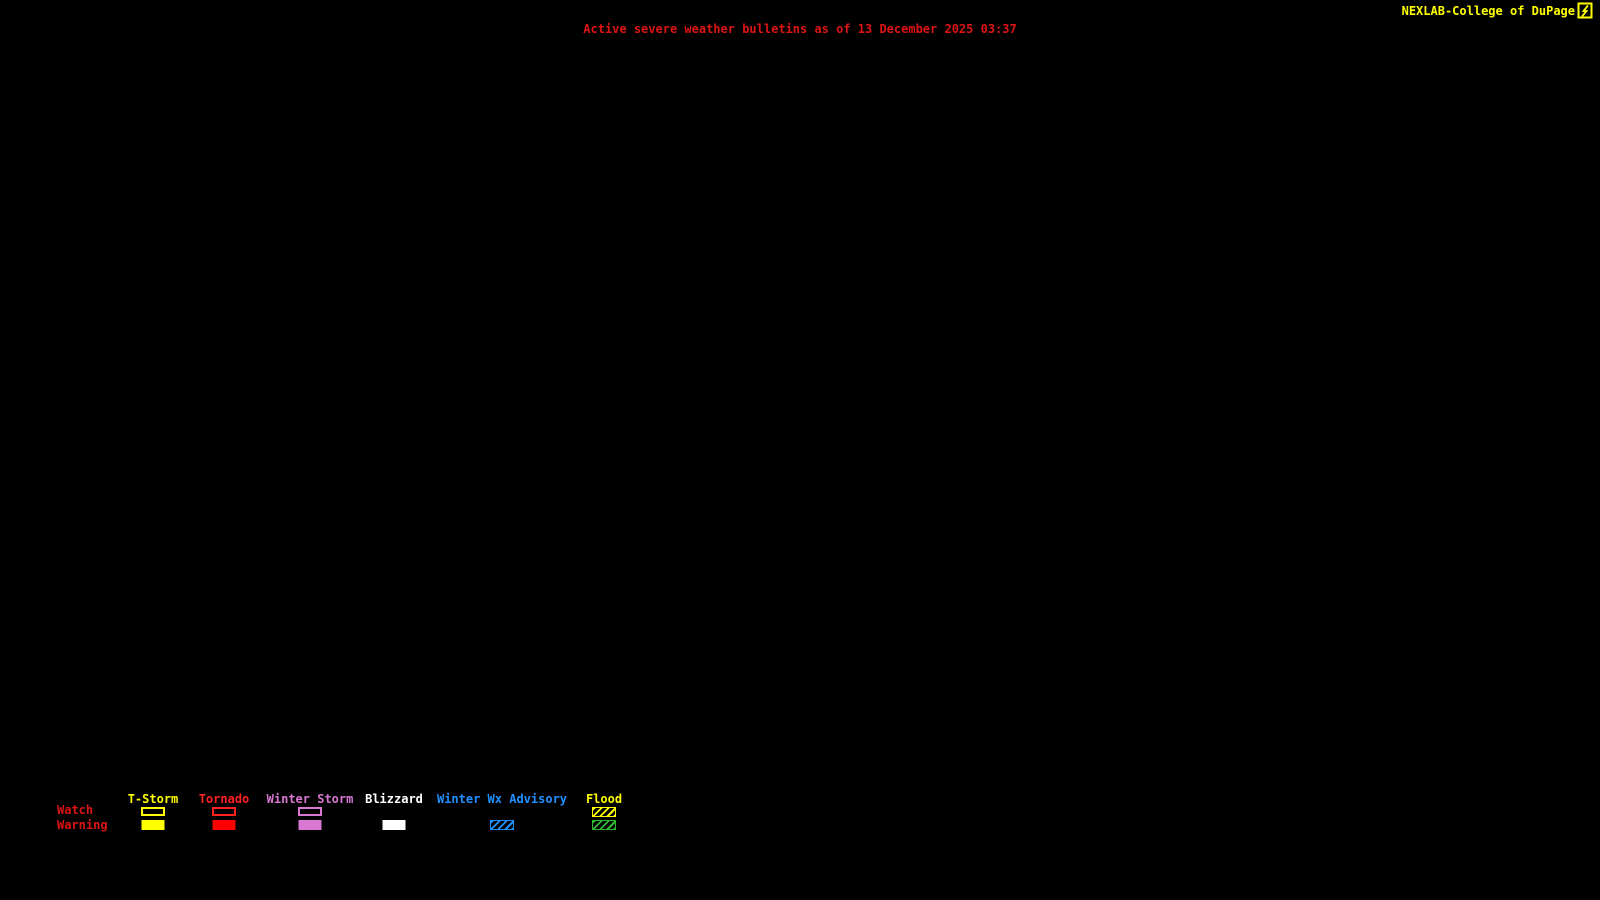 The image size is (1600, 900). What do you see at coordinates (310, 825) in the screenshot?
I see `legend-swatch-winter-storm-warning` at bounding box center [310, 825].